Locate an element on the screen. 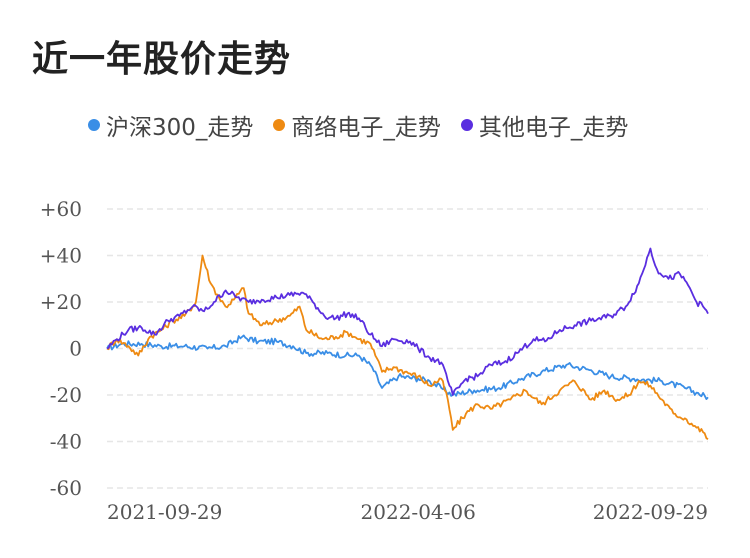  chart-title: 近一年股价走势 is located at coordinates (162, 59).